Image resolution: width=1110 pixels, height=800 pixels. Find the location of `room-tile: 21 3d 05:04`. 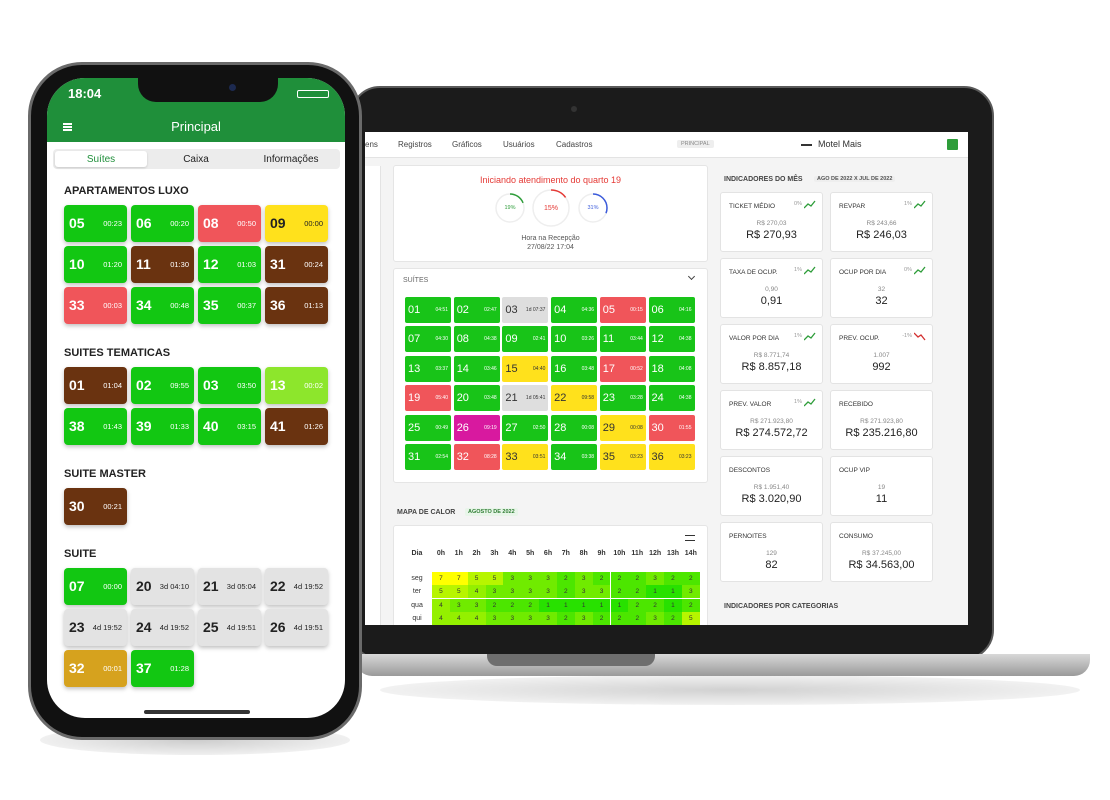

room-tile: 21 3d 05:04 is located at coordinates (229, 586).